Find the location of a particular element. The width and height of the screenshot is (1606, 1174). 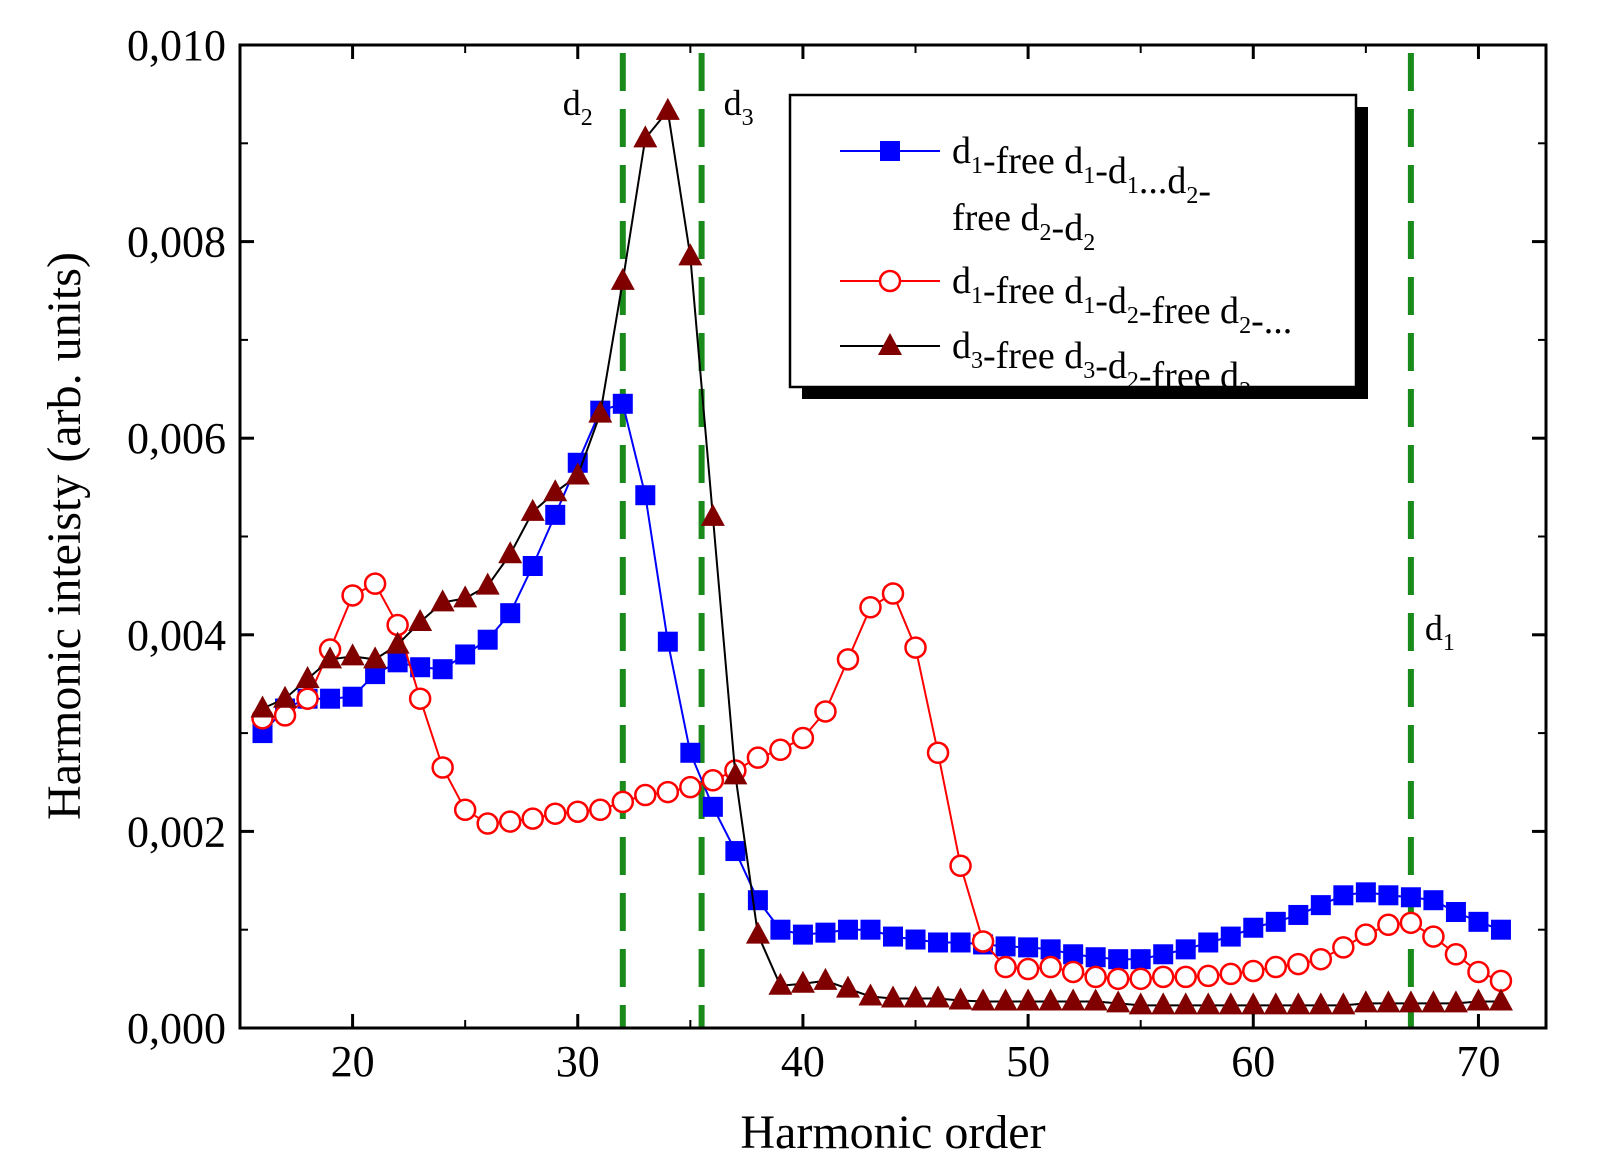

y-tick-label: 0,010 is located at coordinates (176, 45).